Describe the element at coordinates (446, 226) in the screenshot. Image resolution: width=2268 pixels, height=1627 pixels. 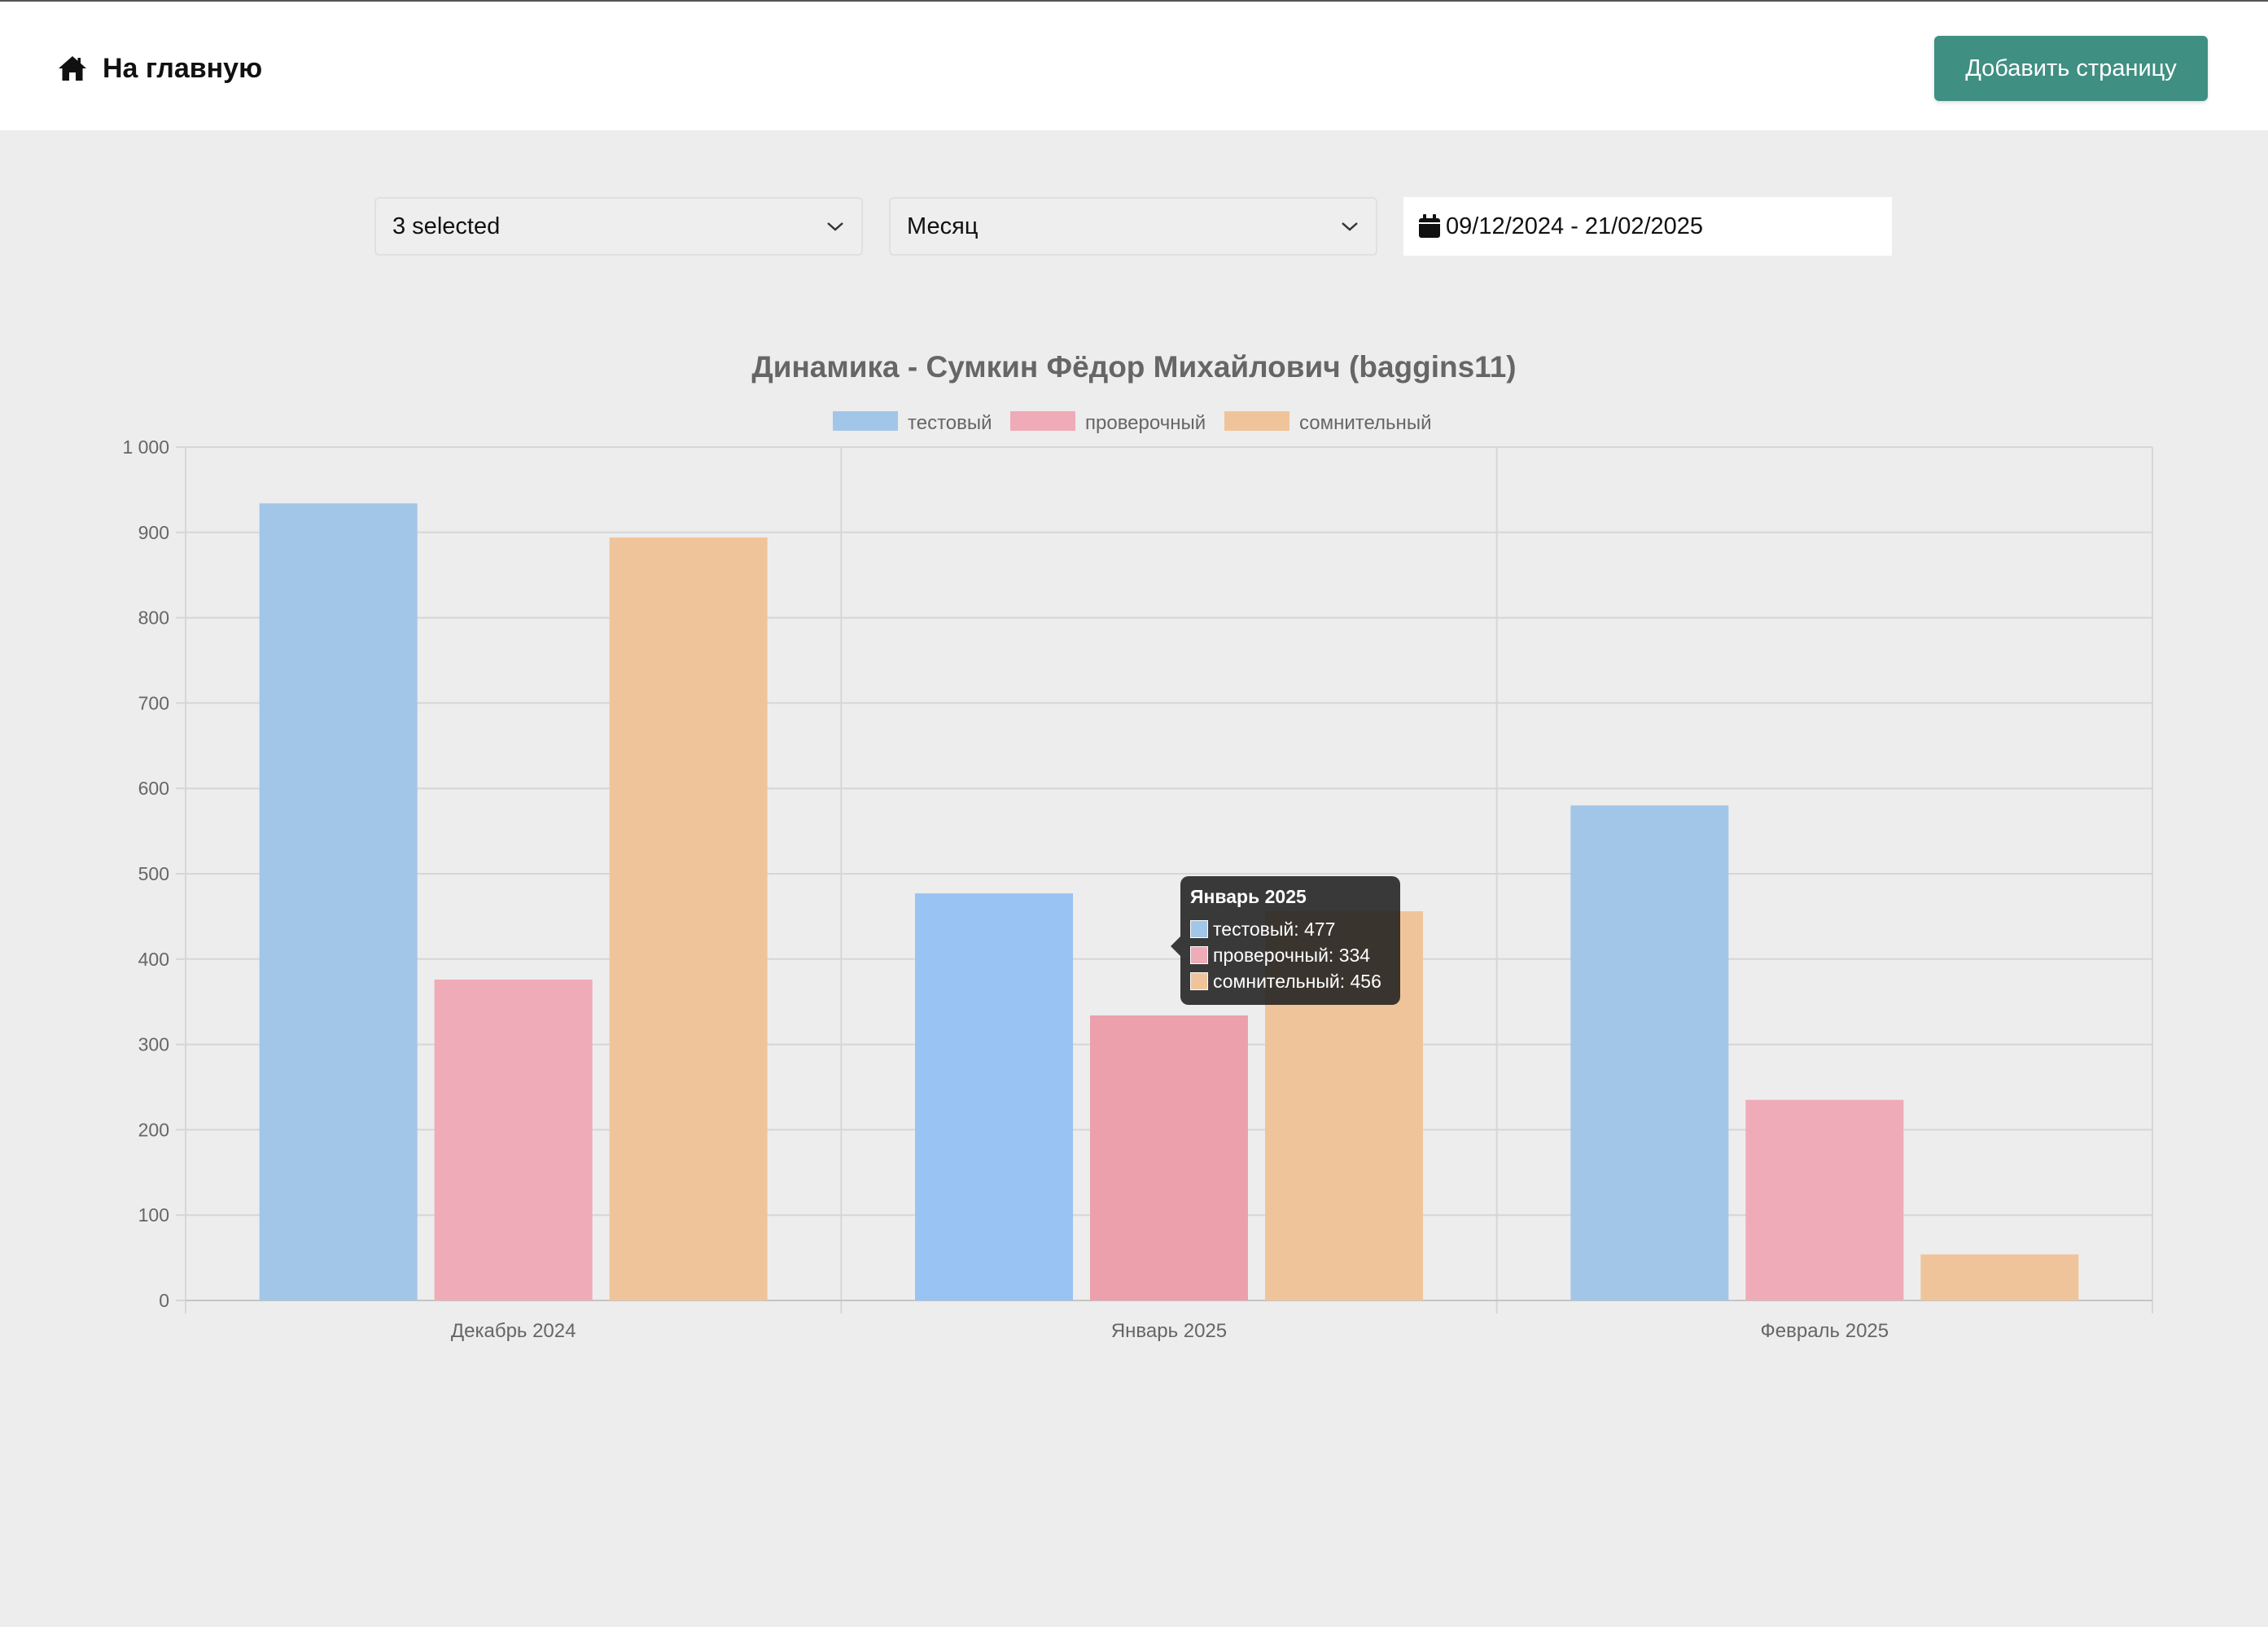
I see `series-multiselect-value: 3 selected` at that location.